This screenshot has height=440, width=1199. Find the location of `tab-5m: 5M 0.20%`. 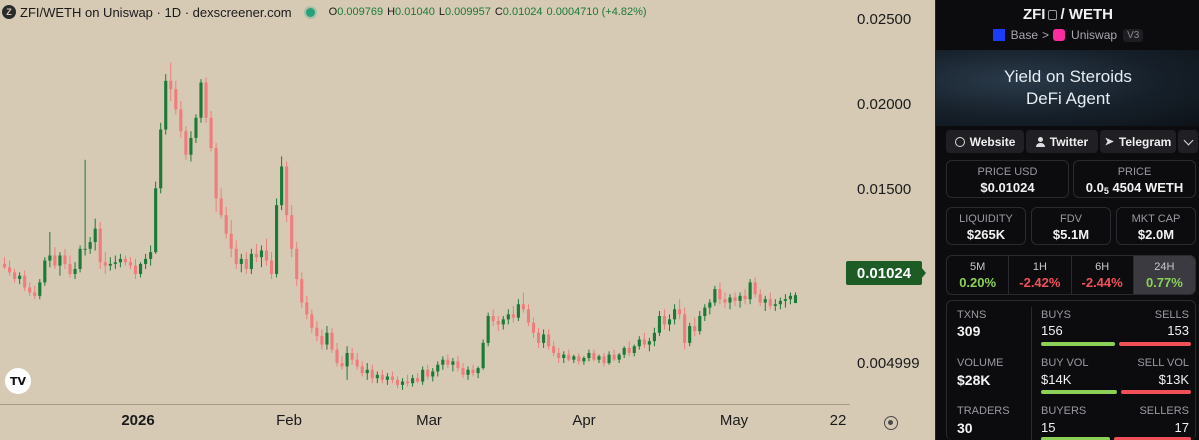

tab-5m: 5M 0.20% is located at coordinates (978, 275).